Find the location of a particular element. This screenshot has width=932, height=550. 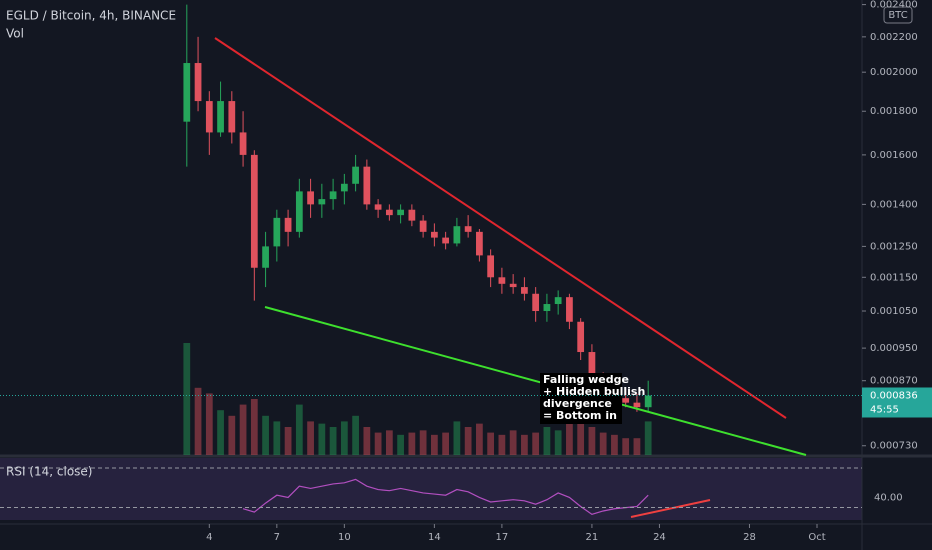

y-tick-label: 0.000730 is located at coordinates (894, 446).